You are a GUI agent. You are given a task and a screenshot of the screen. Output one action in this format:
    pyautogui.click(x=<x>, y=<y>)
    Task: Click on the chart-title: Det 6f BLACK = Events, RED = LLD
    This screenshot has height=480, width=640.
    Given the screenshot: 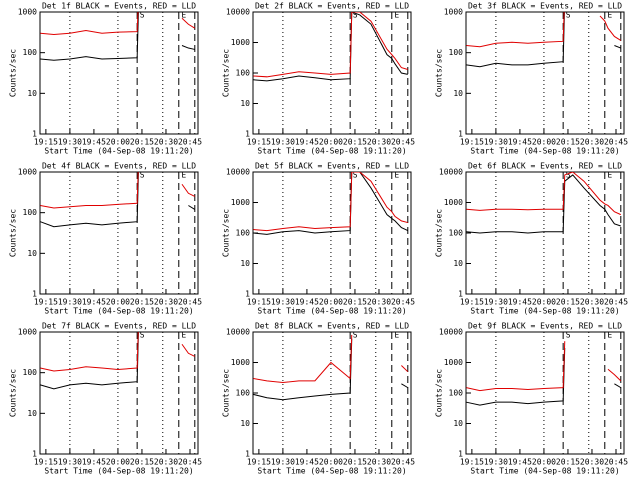 What is the action you would take?
    pyautogui.click(x=545, y=166)
    